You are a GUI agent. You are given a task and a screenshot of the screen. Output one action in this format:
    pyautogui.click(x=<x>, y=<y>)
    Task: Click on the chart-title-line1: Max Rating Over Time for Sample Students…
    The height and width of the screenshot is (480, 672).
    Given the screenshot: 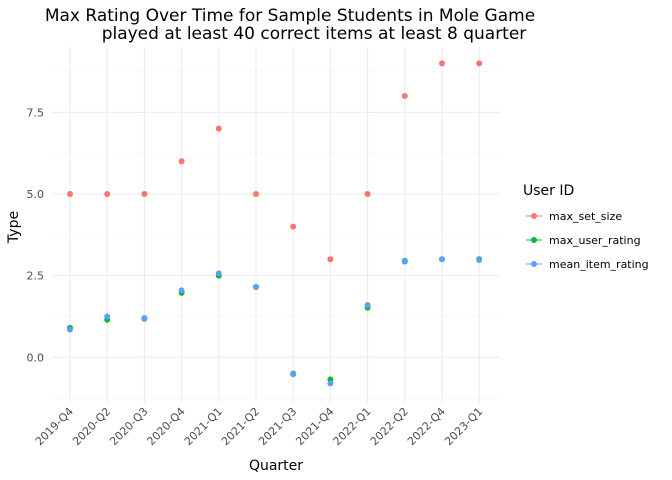 What is the action you would take?
    pyautogui.click(x=290, y=16)
    